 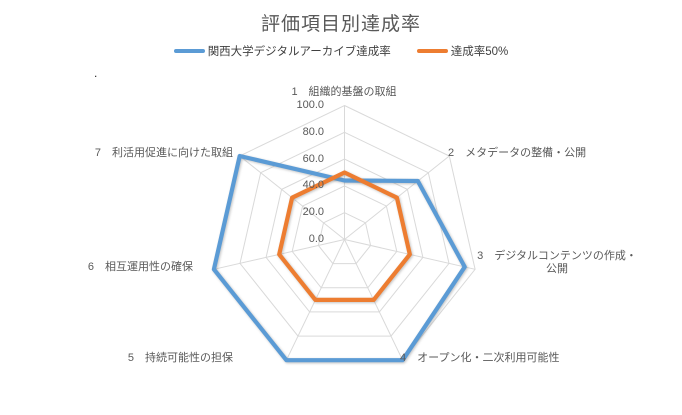 I want to click on legend-label-series1: 関西大学デジタルアーカイブ達成率, so click(x=299, y=52).